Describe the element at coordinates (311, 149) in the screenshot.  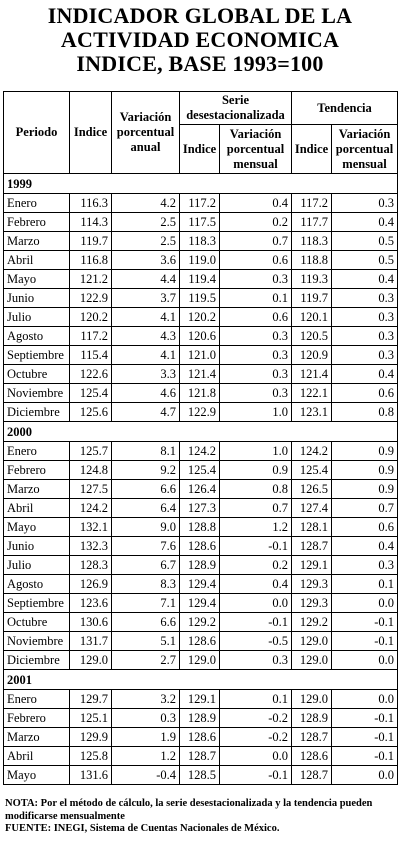
I see `header-tendencia-indice: Indice` at that location.